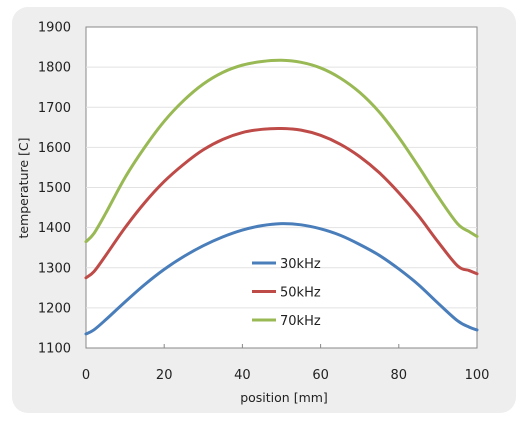  I want to click on y-axis-ticks: 1100 1200 1300 1400 1500 1600 1700 1800 1900, so click(54, 189).